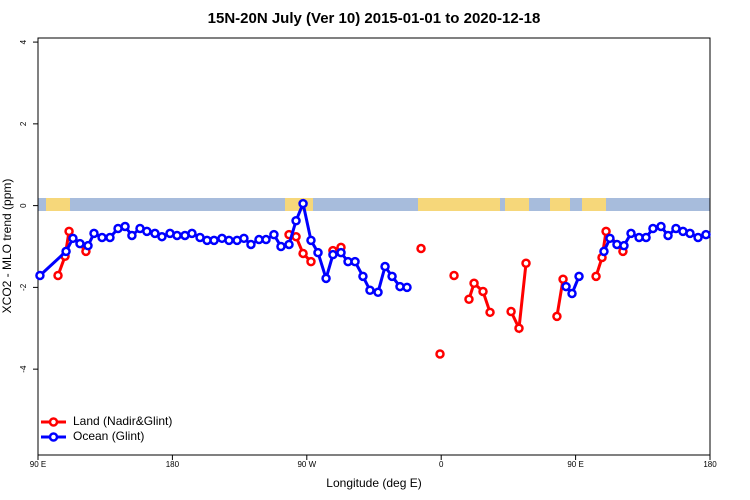 This screenshot has height=500, width=750. What do you see at coordinates (23, 369) in the screenshot?
I see `y-tick-label: -4` at bounding box center [23, 369].